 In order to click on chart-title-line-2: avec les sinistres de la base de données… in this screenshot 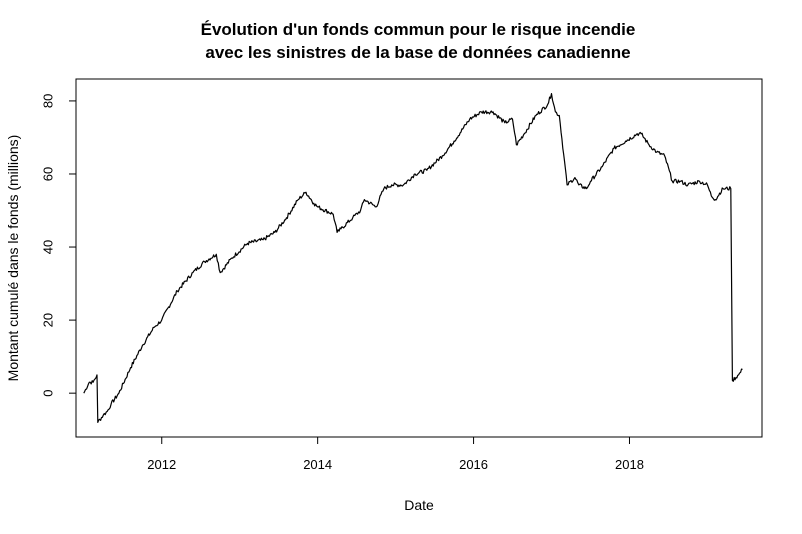, I will do `click(417, 52)`.